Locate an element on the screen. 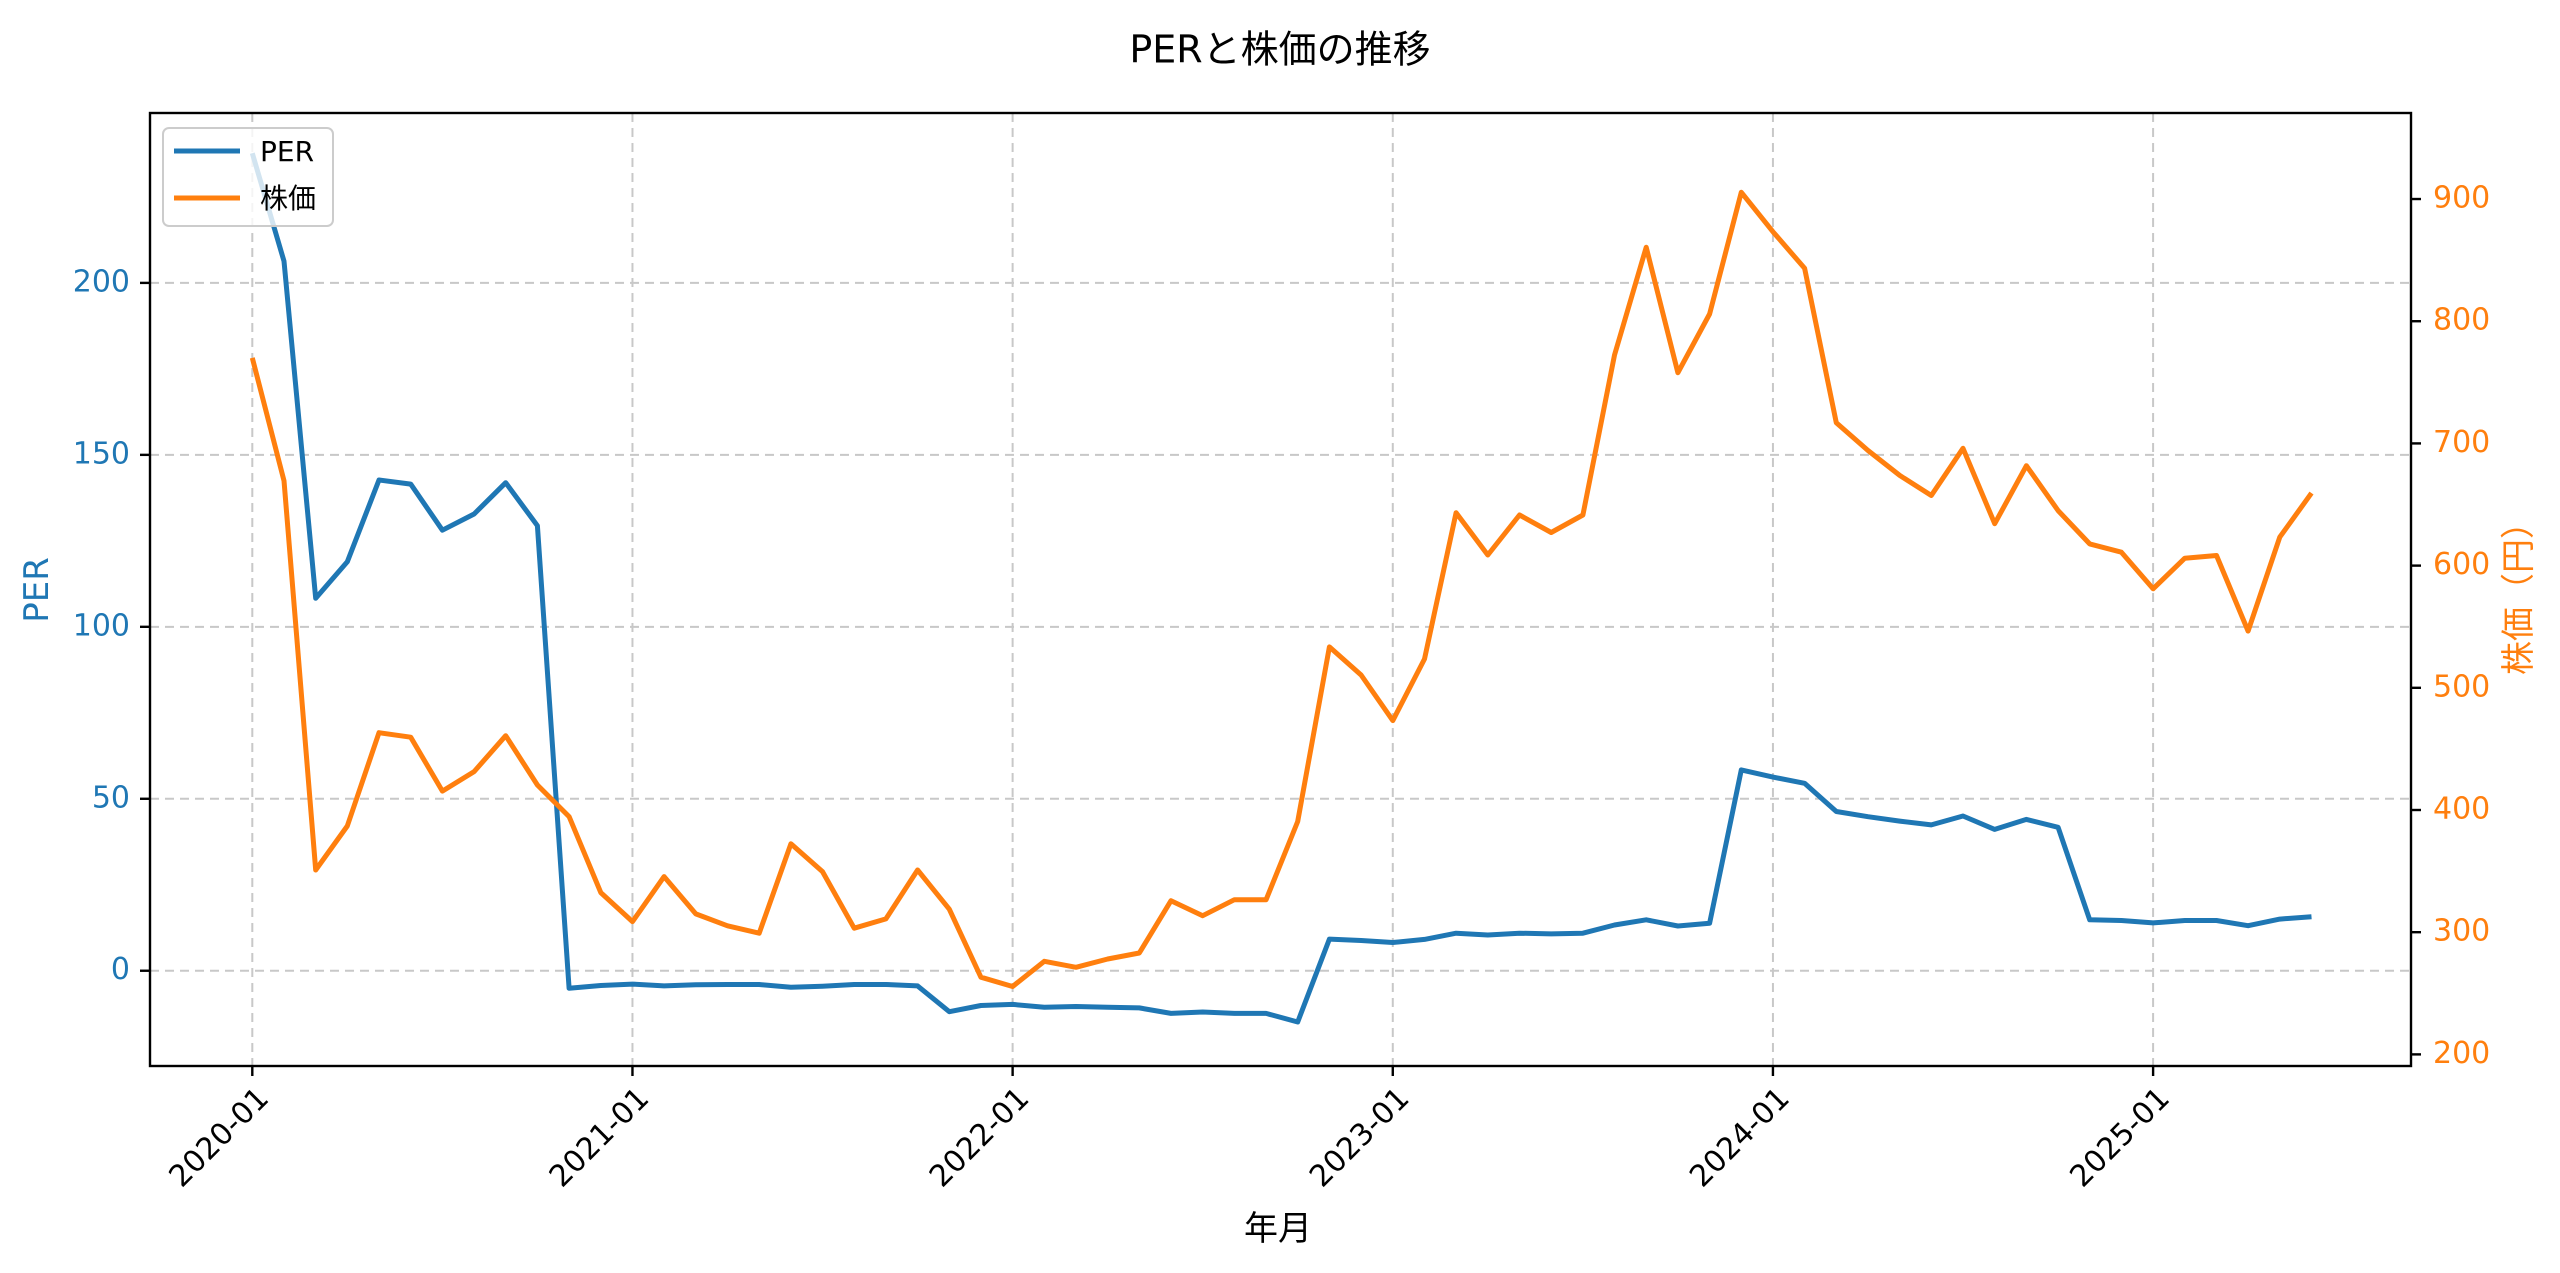  left-tick-label: 0 is located at coordinates (120, 969).